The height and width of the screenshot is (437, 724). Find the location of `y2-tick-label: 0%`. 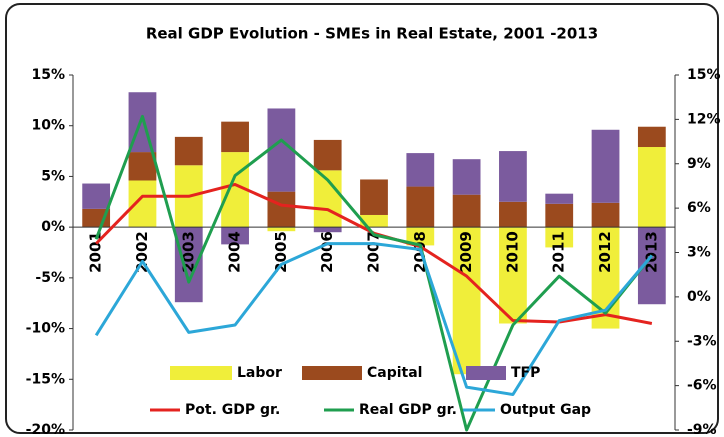

y2-tick-label: 0% is located at coordinates (699, 297).